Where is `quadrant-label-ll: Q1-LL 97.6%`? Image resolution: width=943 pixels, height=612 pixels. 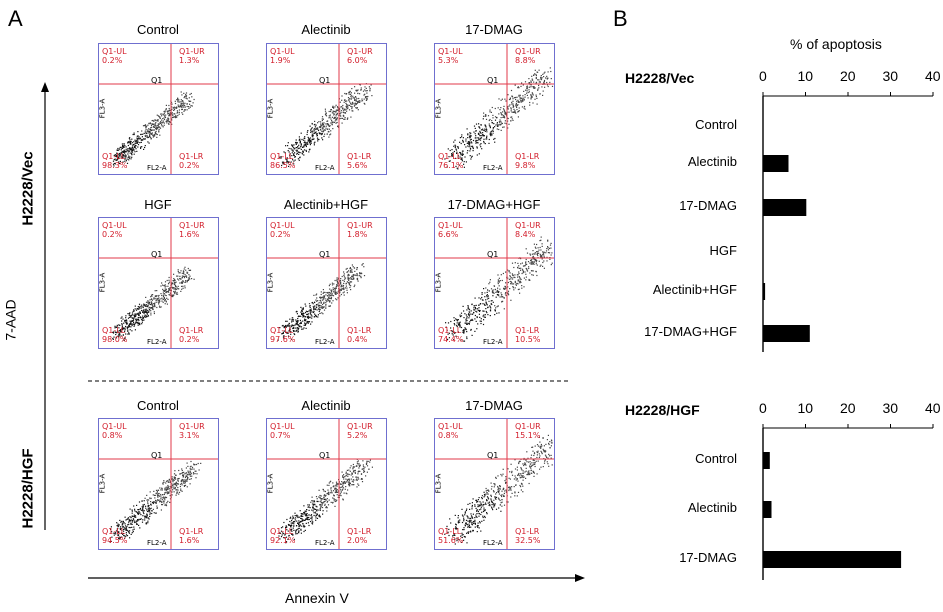
quadrant-label-ll: Q1-LL 97.6% is located at coordinates (283, 335).